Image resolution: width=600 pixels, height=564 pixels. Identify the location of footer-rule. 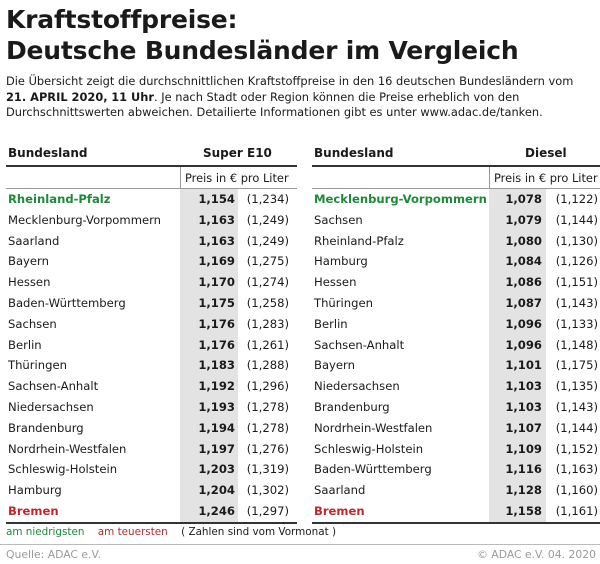
(300, 544).